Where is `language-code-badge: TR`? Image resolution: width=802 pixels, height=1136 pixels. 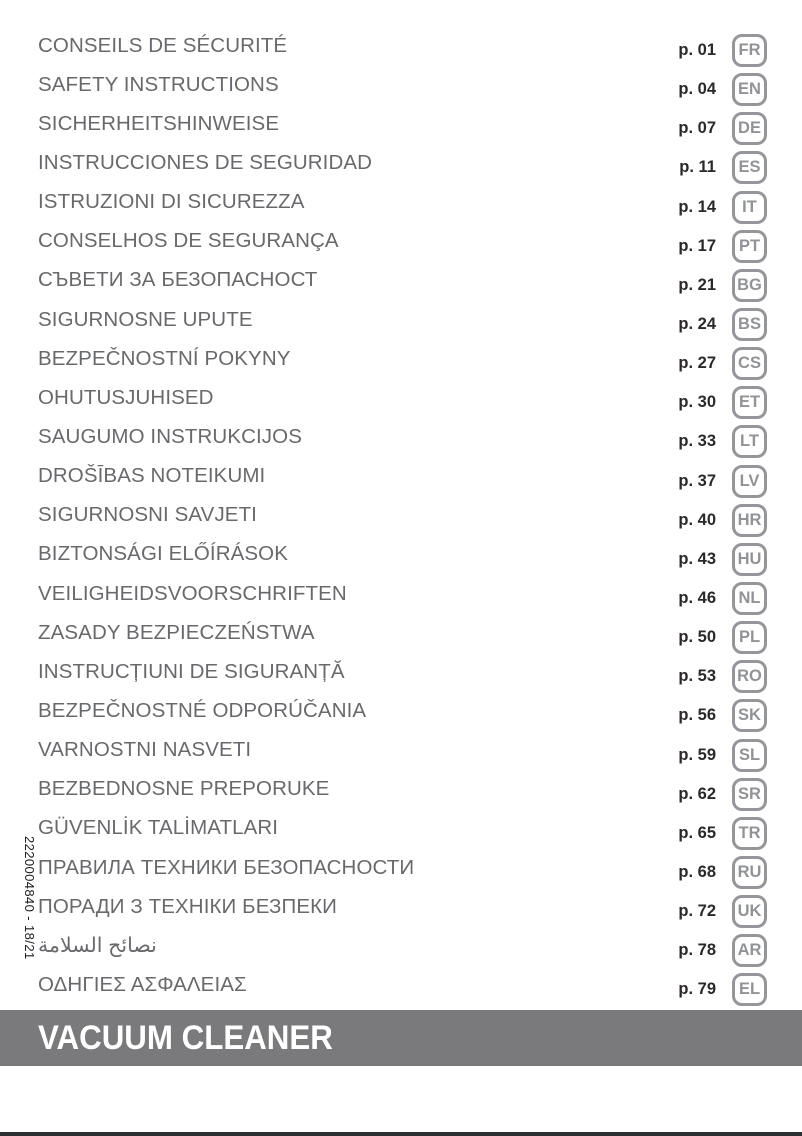
language-code-badge: TR is located at coordinates (749, 833).